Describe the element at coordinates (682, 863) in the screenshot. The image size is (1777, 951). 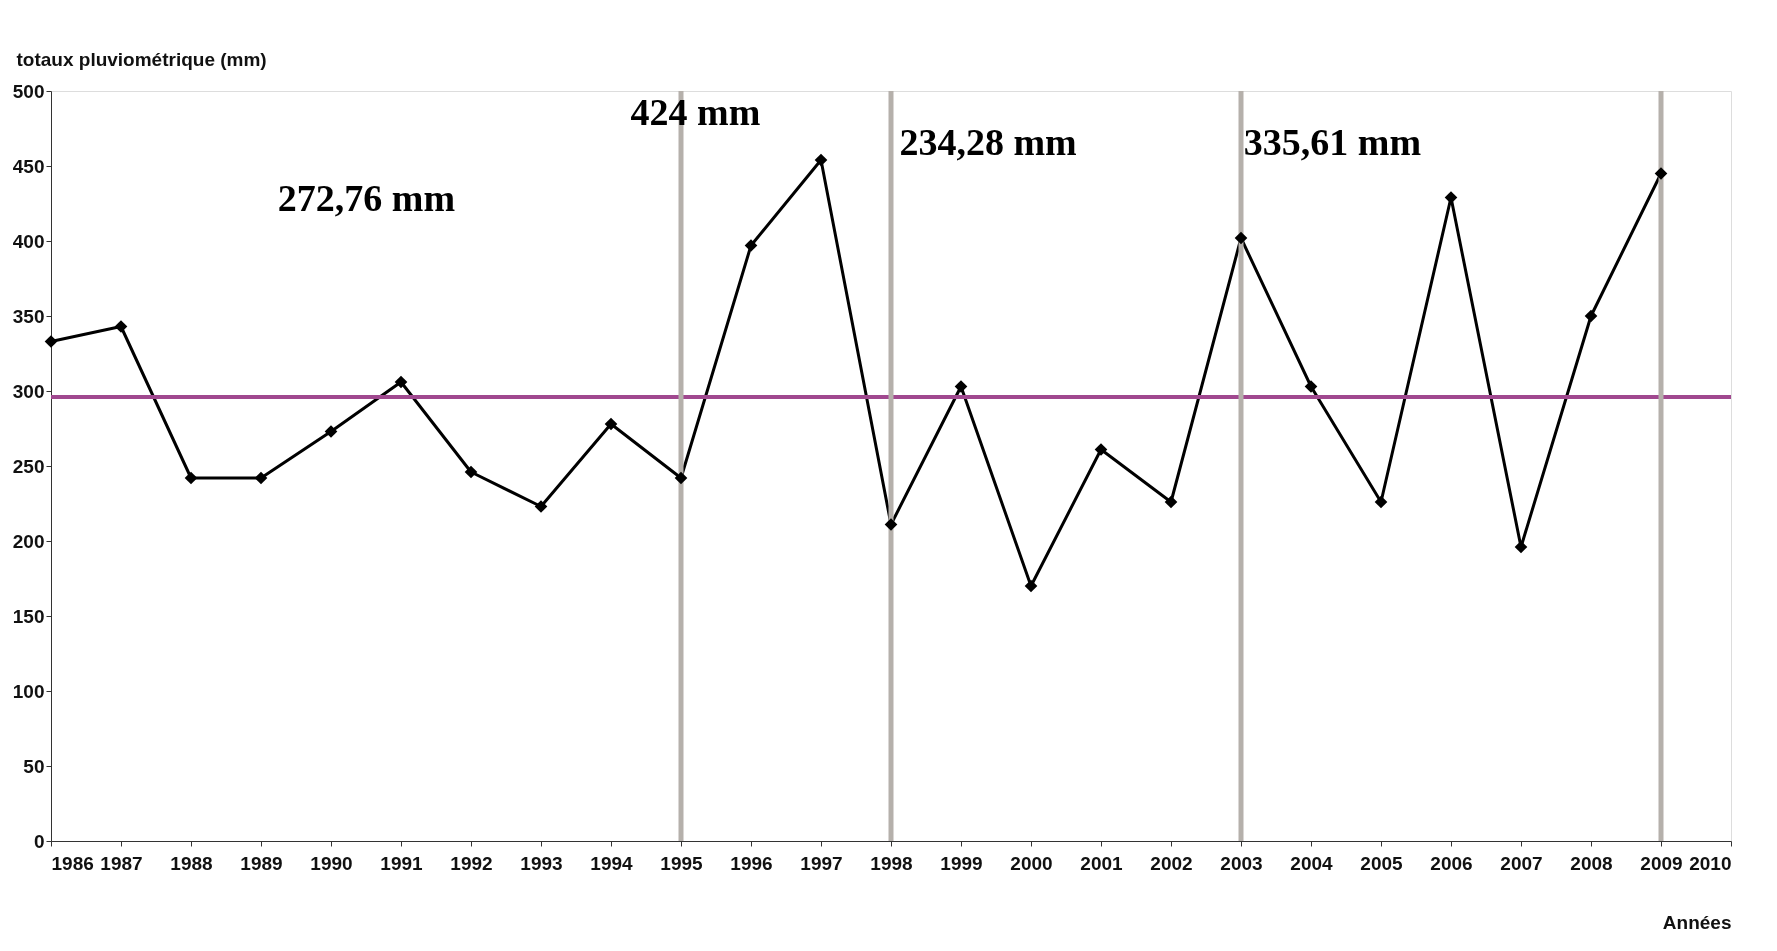
I see `x-tick-label: 1995` at that location.